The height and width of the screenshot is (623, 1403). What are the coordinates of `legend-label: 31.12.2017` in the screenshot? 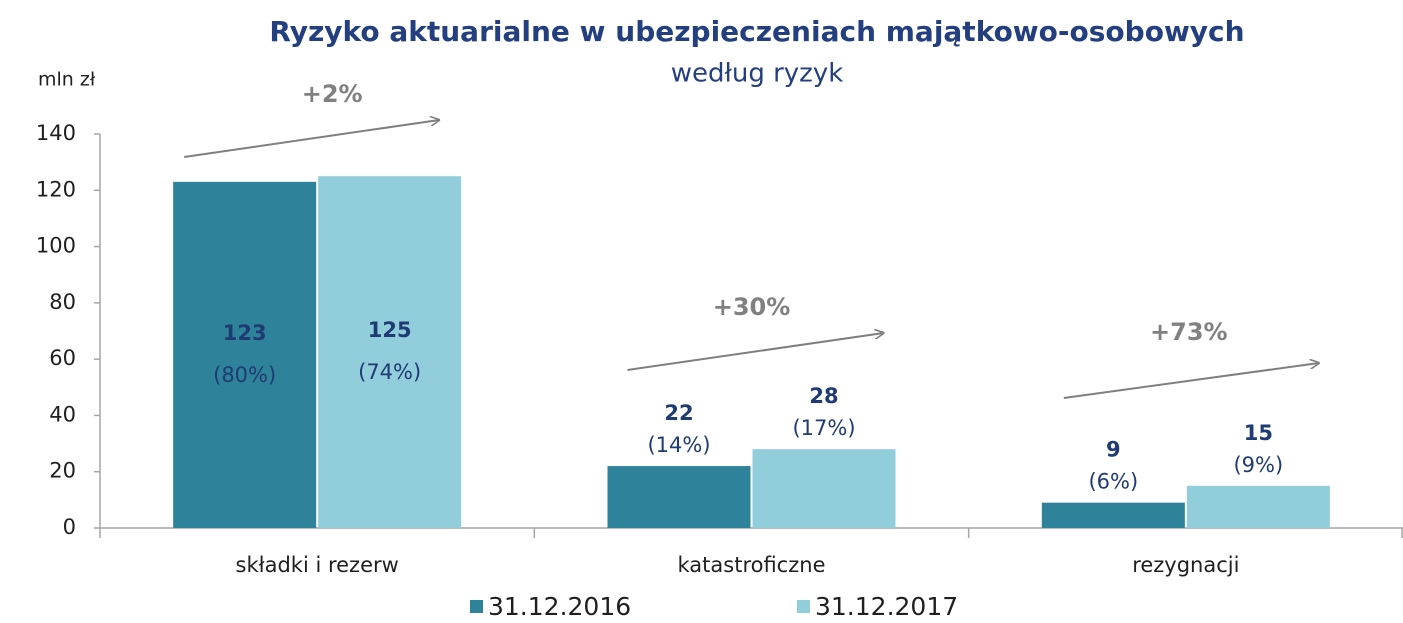 It's located at (886, 606).